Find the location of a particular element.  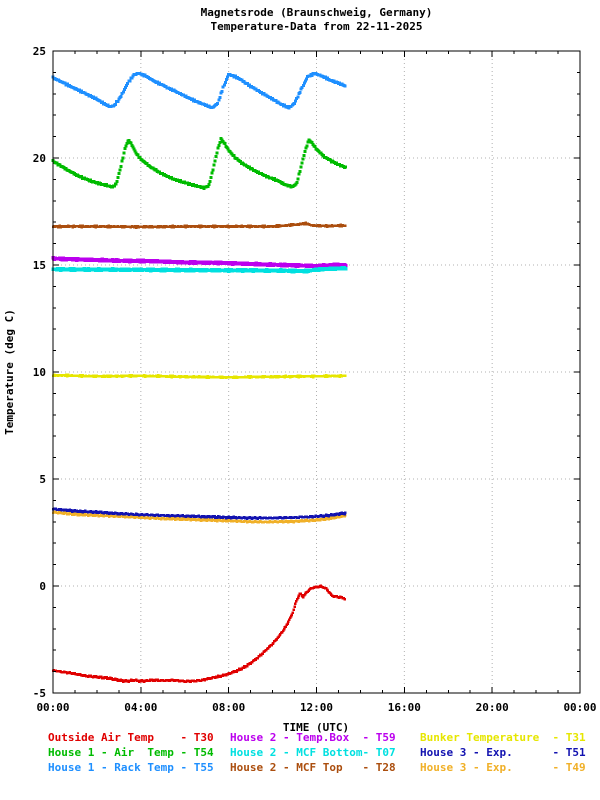

x-tick-label: 12:00 is located at coordinates (316, 707).